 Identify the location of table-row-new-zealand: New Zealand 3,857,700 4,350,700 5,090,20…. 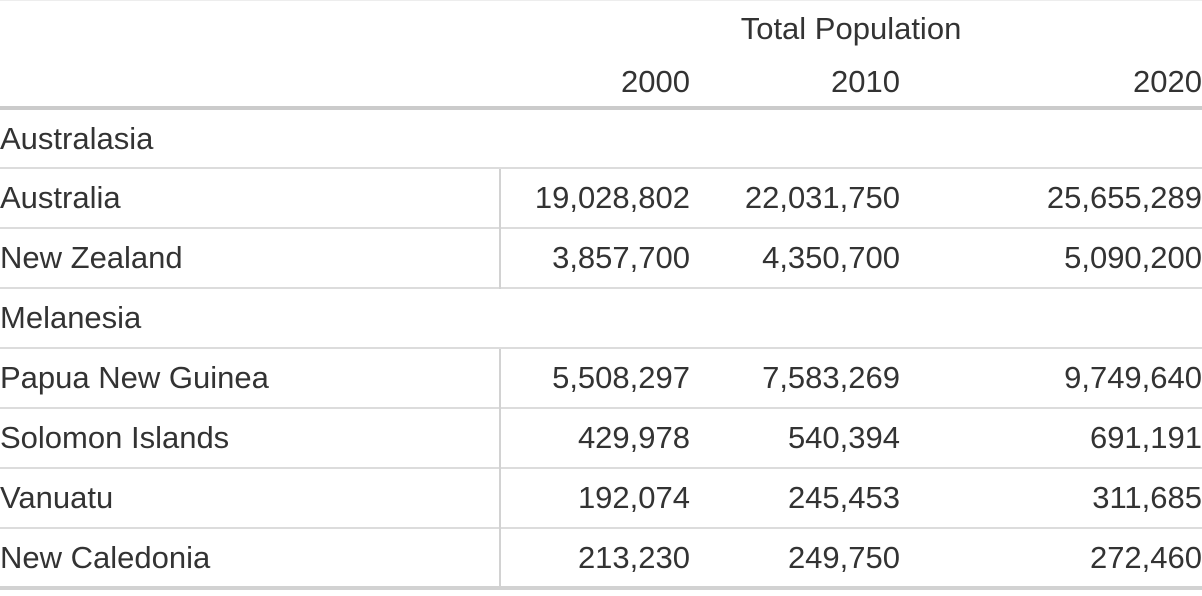
(601, 257).